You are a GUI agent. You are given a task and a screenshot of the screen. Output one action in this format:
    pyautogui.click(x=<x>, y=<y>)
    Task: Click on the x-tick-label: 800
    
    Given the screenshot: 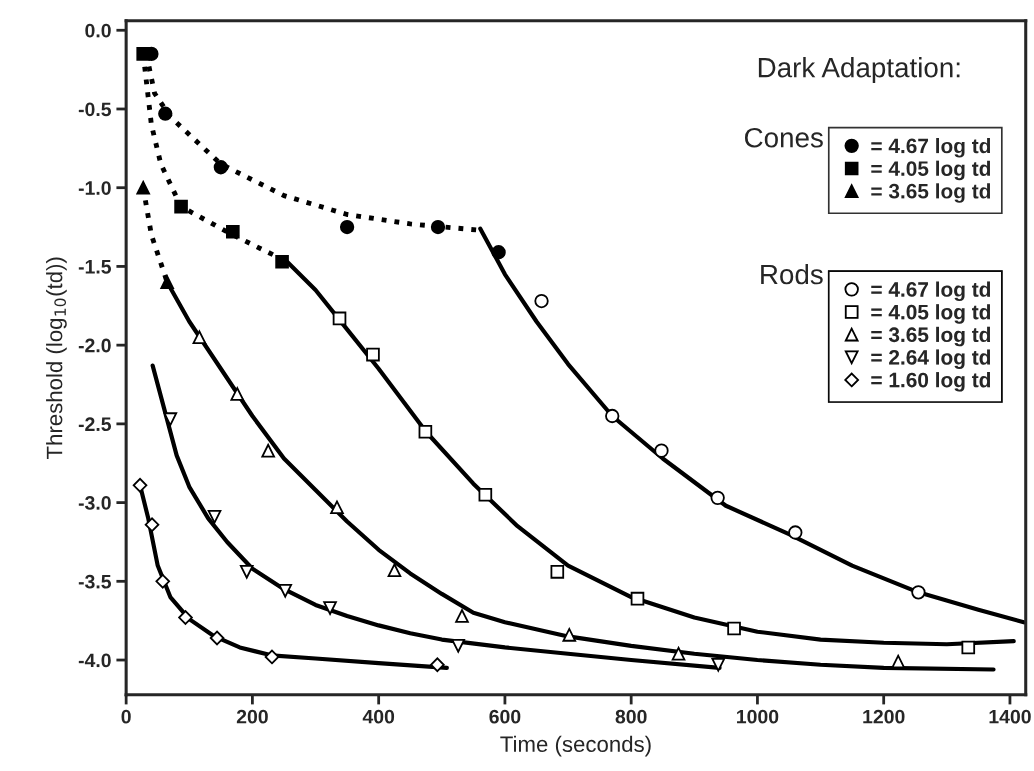 What is the action you would take?
    pyautogui.click(x=631, y=716)
    